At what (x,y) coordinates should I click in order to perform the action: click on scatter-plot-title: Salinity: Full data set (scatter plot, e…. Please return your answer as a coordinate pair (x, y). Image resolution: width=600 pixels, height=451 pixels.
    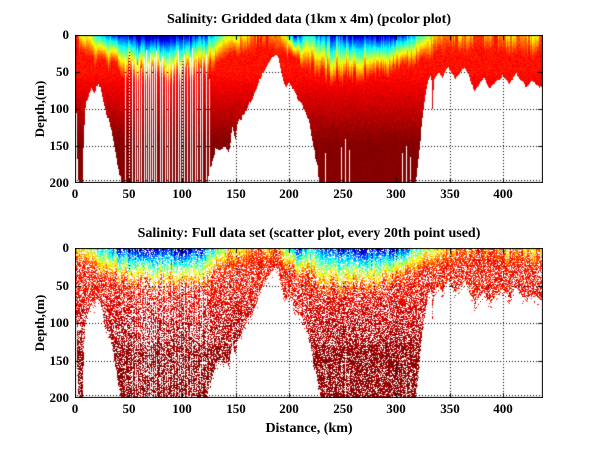
    Looking at the image, I should click on (309, 233).